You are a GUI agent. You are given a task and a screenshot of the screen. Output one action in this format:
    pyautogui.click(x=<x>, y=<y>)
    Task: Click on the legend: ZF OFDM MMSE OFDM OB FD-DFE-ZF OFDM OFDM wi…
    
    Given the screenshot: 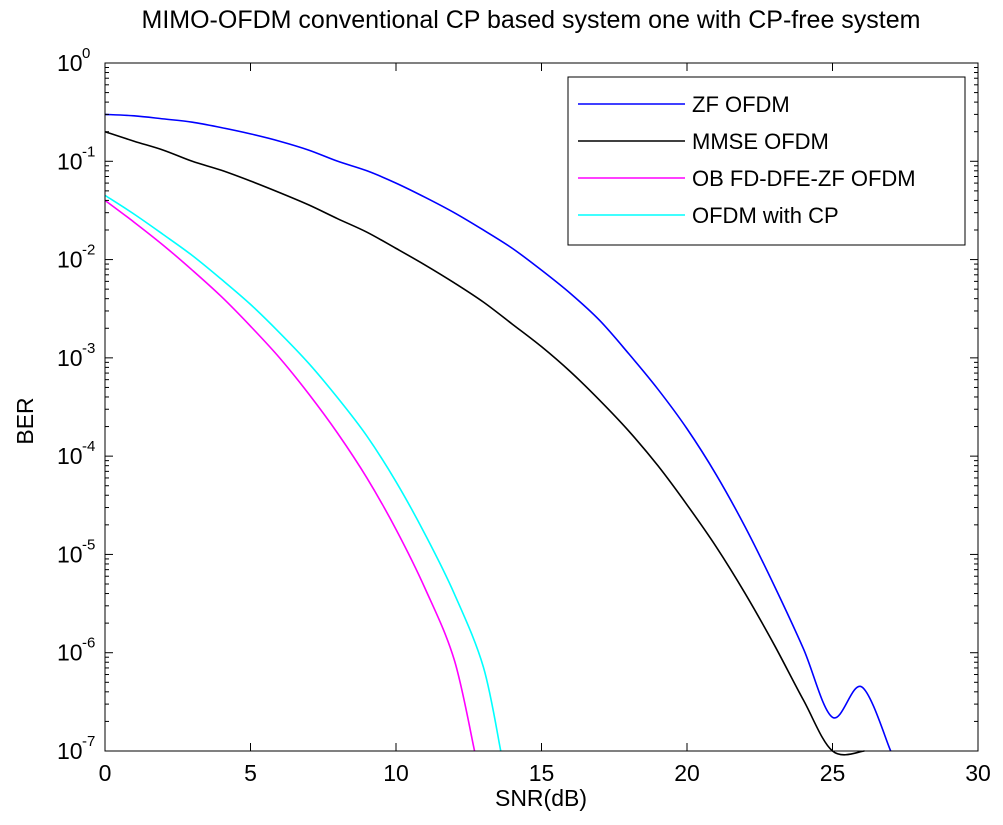 What is the action you would take?
    pyautogui.click(x=766, y=161)
    